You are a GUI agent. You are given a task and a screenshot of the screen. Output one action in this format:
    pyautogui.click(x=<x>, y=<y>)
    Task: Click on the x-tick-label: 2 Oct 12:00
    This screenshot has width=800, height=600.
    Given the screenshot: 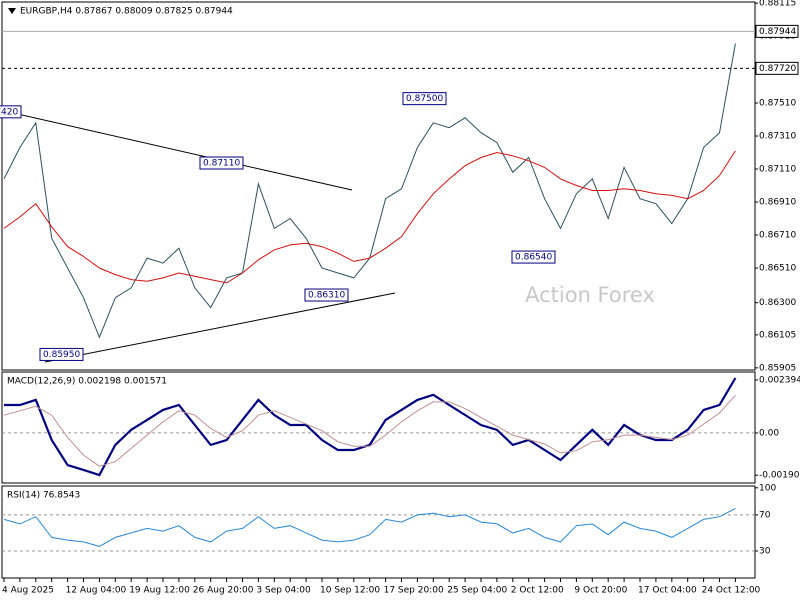 What is the action you would take?
    pyautogui.click(x=537, y=591)
    